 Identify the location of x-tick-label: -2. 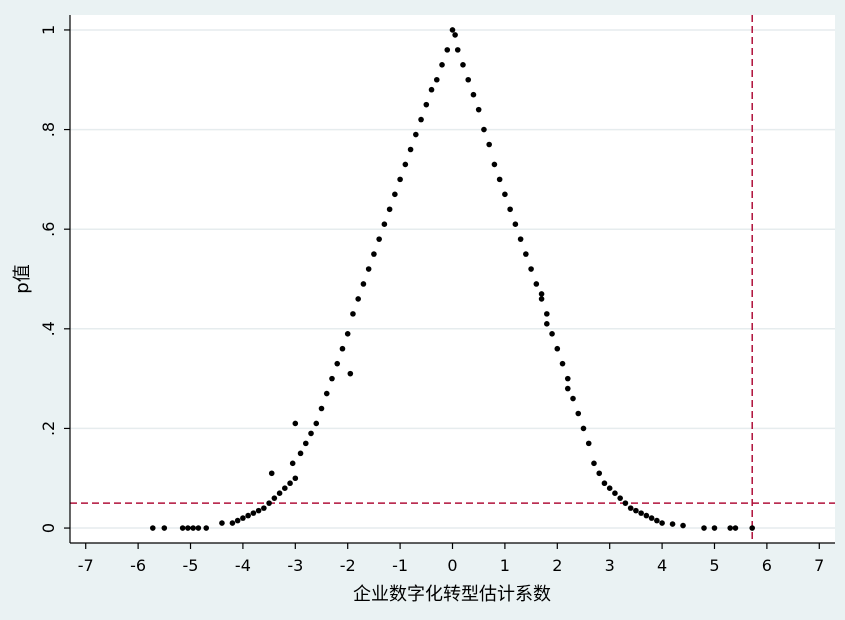
(348, 565).